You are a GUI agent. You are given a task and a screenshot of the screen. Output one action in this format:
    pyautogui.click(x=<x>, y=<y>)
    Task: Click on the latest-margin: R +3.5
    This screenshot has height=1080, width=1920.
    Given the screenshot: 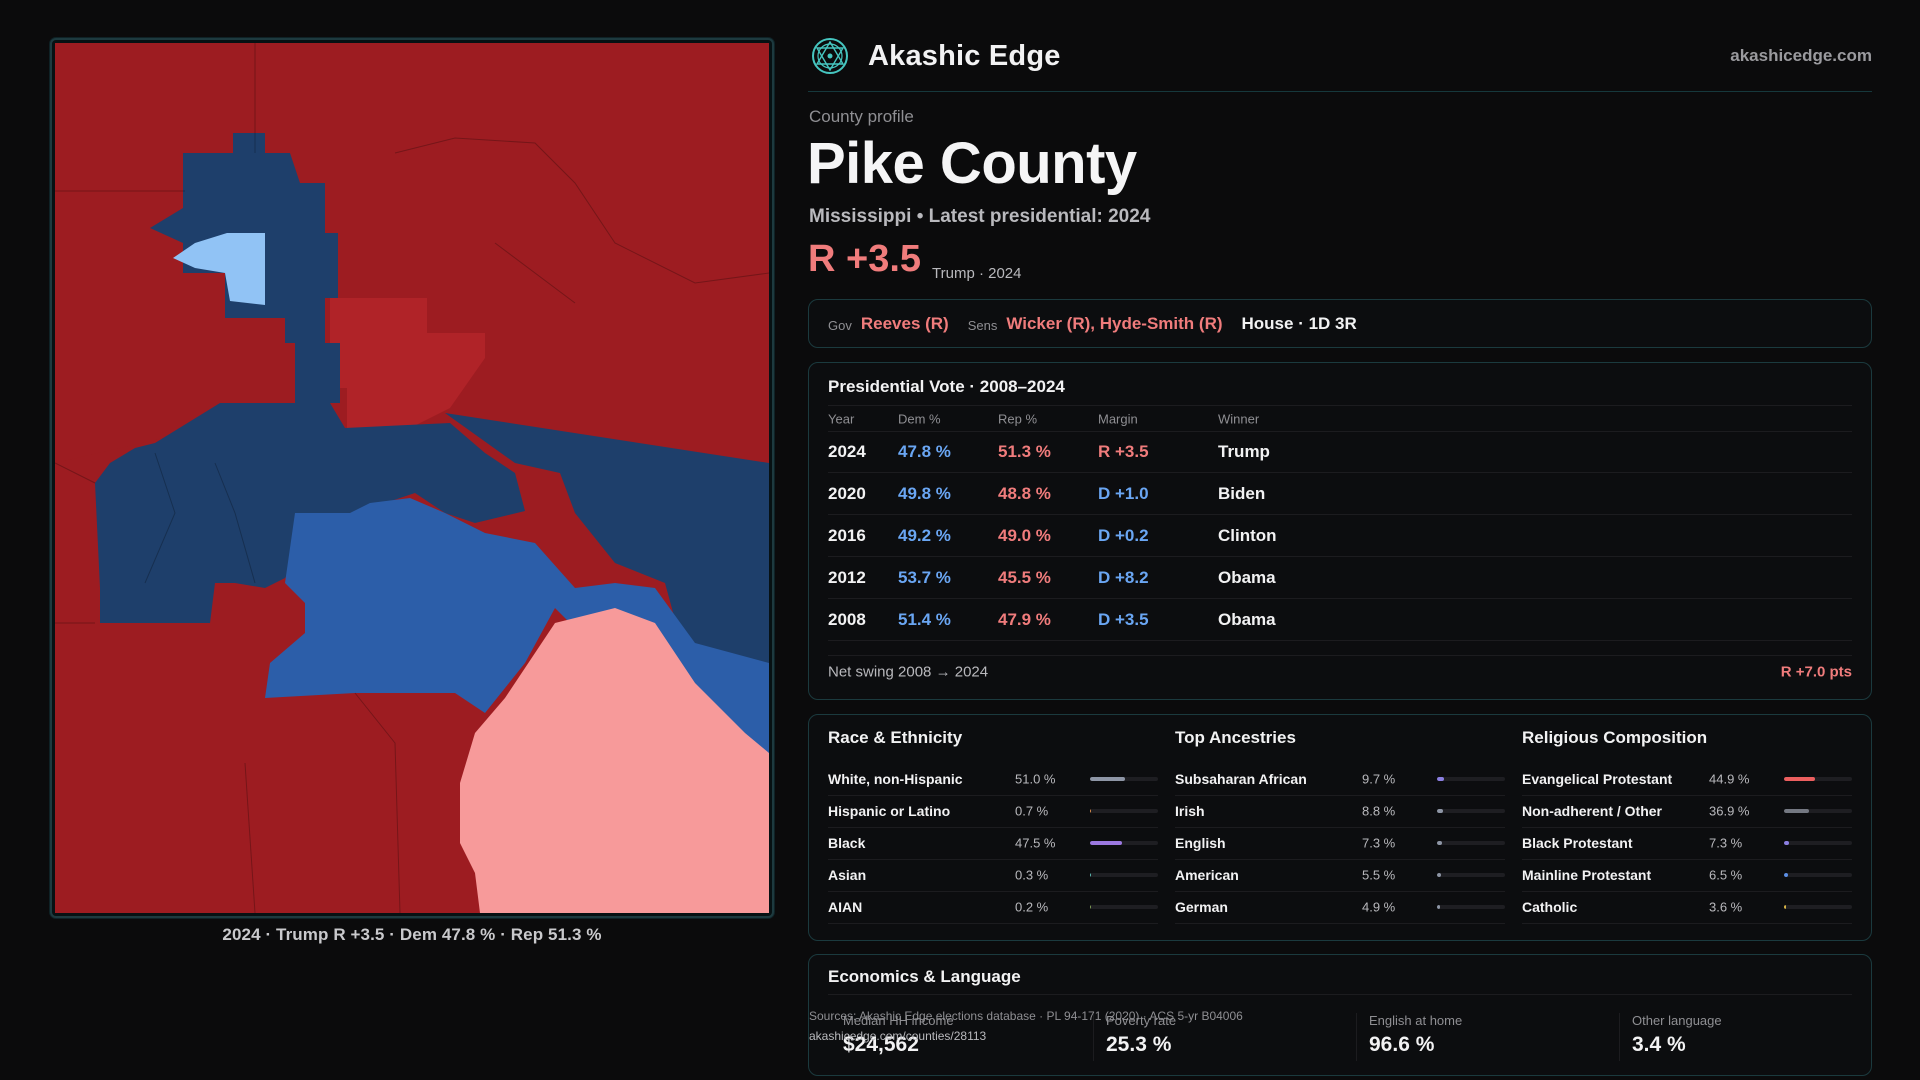 What is the action you would take?
    pyautogui.click(x=865, y=259)
    